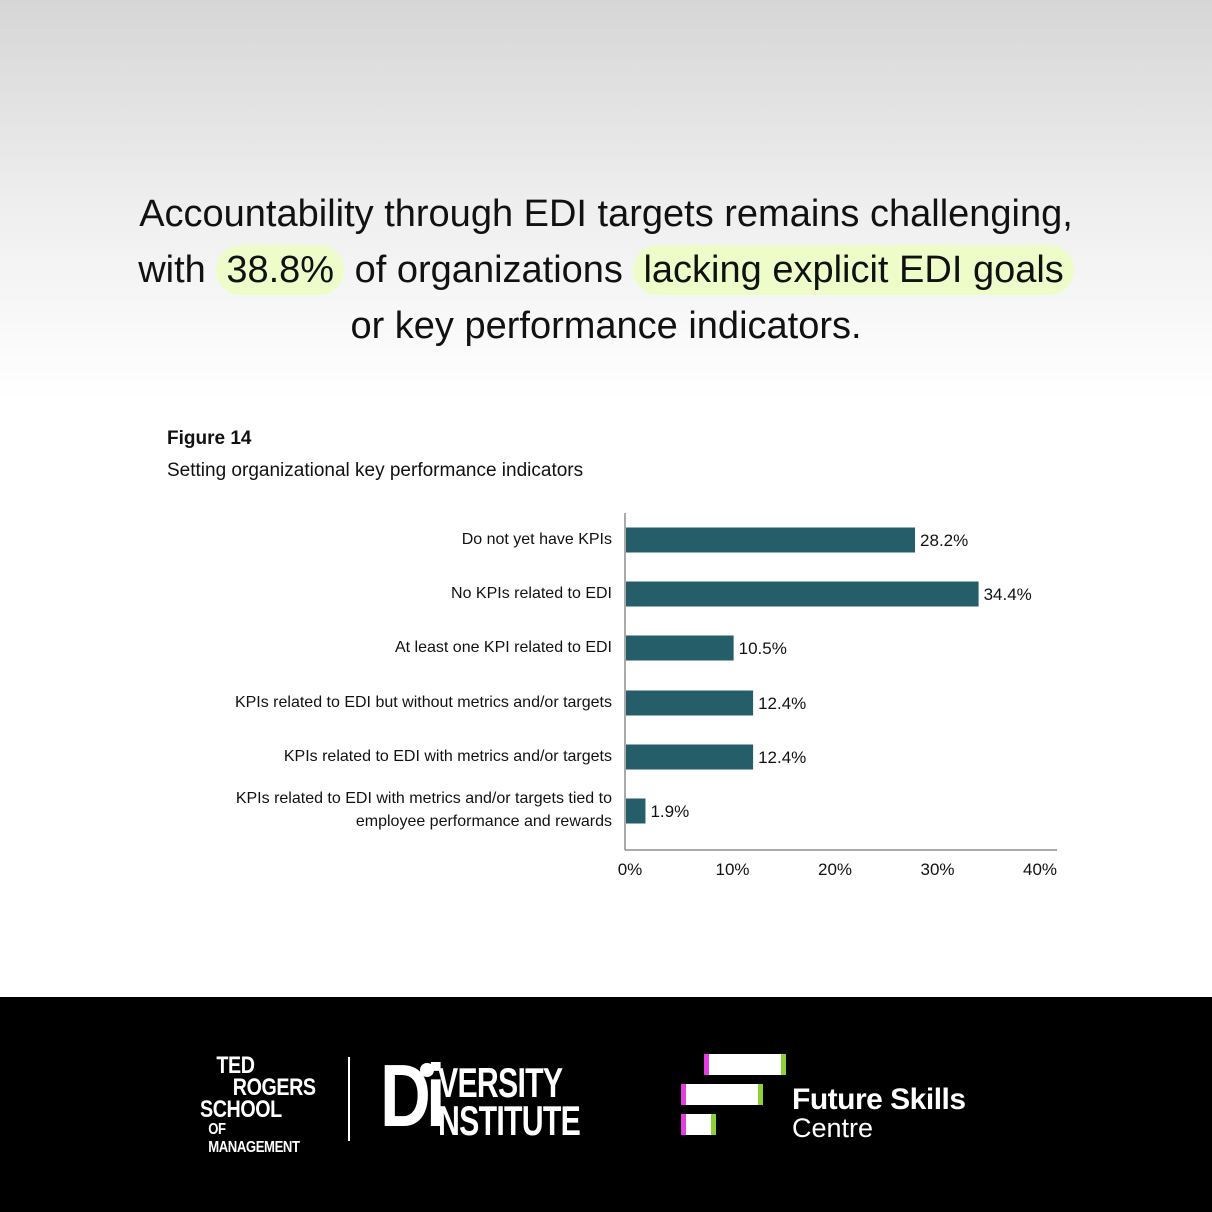  What do you see at coordinates (503, 647) in the screenshot?
I see `category-label-2-line-0: At least one KPI related to EDI` at bounding box center [503, 647].